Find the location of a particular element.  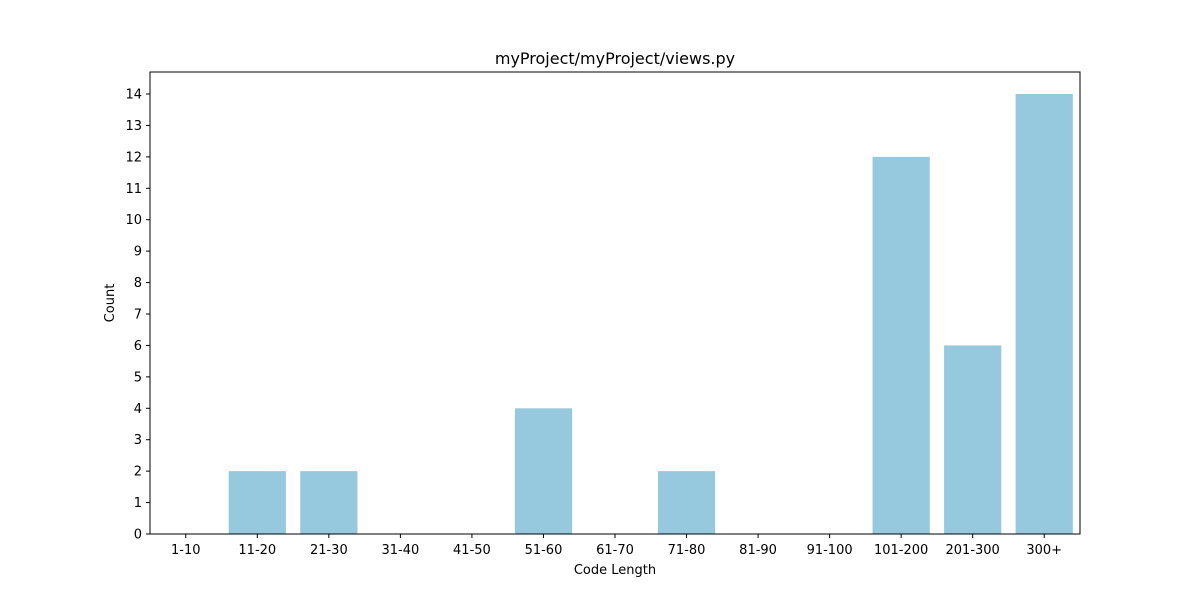

x-axis-label: Code Length is located at coordinates (615, 570).